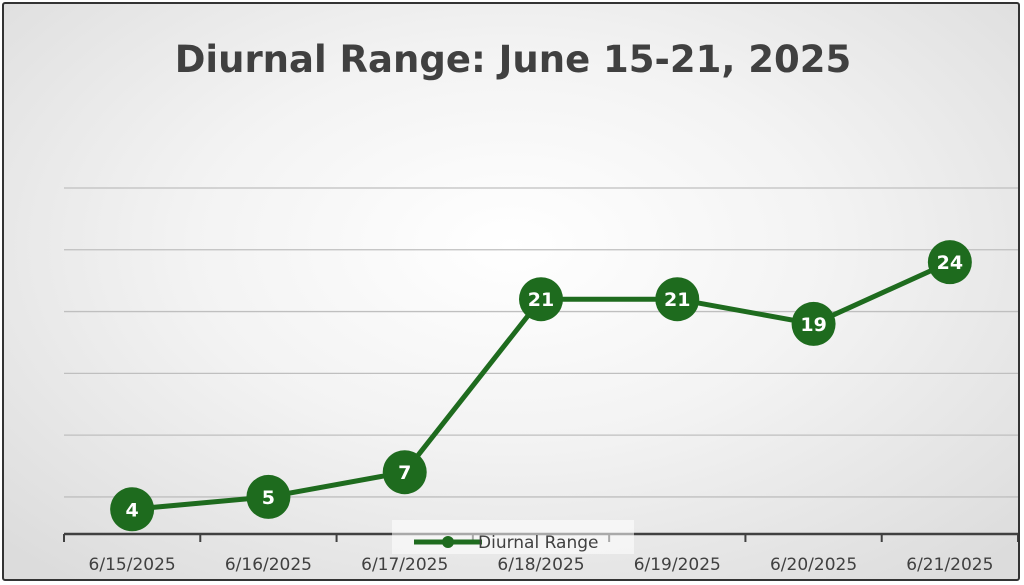 The height and width of the screenshot is (585, 1024). Describe the element at coordinates (540, 565) in the screenshot. I see `x-tick-label: 6/18/2025` at that location.